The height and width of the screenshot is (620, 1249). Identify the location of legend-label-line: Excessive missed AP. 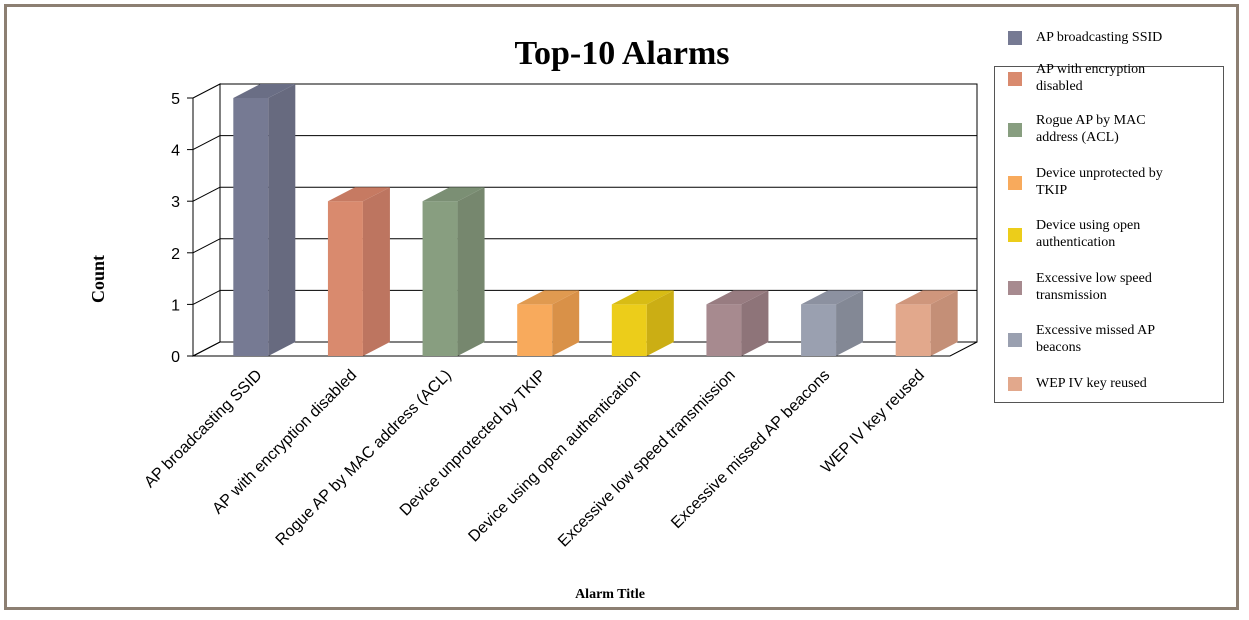
(1095, 330).